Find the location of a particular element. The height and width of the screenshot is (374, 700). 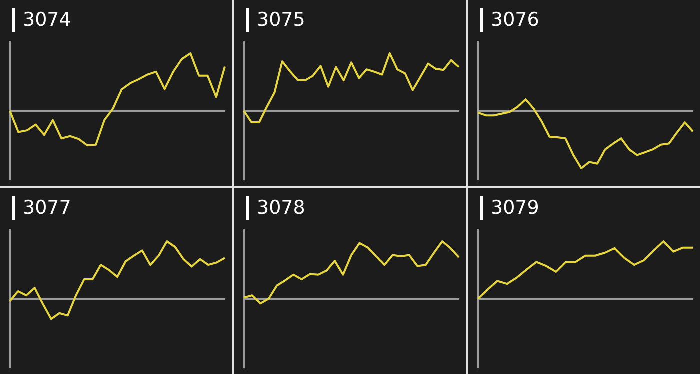

chart-title: 3079 is located at coordinates (510, 208).